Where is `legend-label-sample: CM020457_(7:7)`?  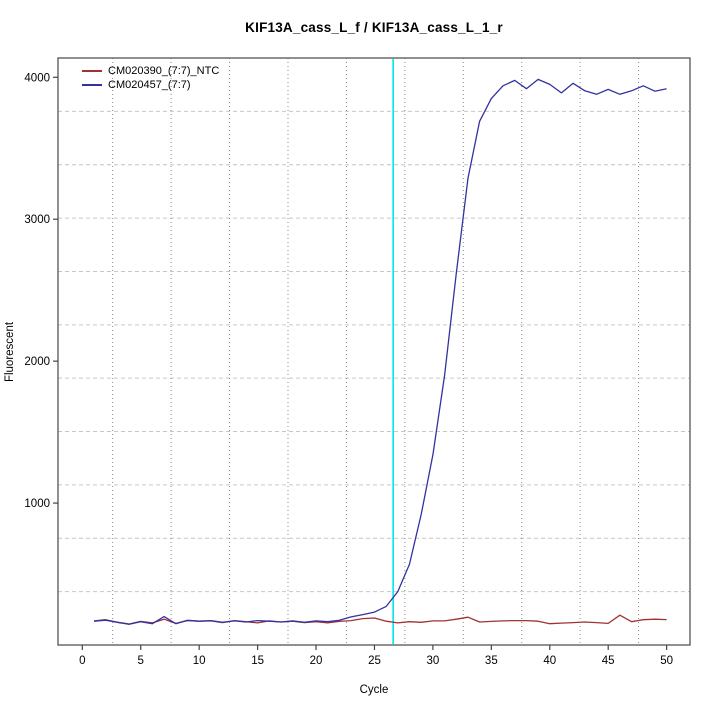
legend-label-sample: CM020457_(7:7) is located at coordinates (149, 85).